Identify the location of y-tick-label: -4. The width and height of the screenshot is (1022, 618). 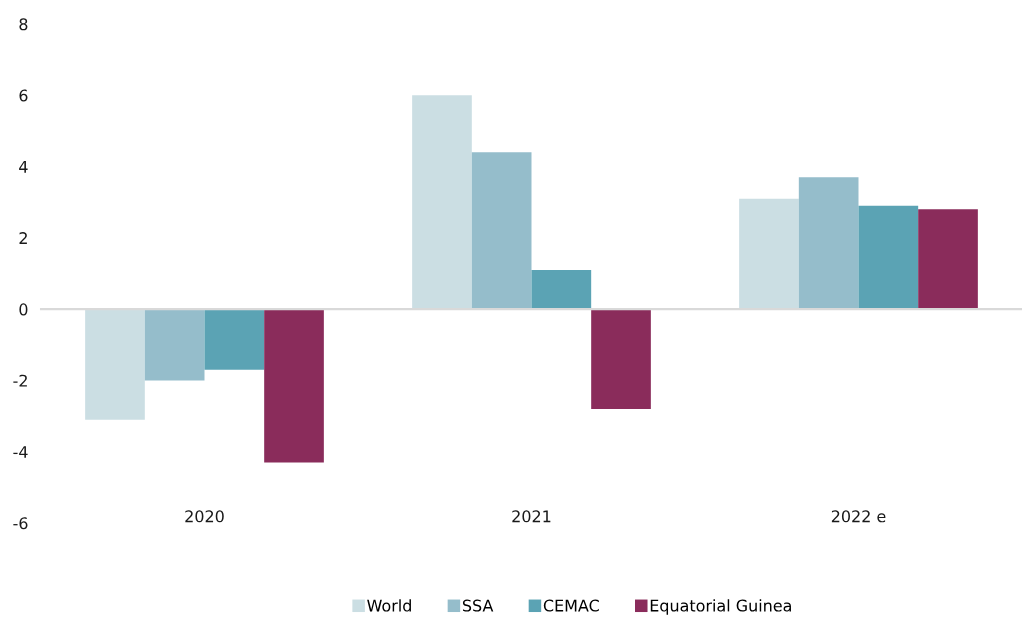
(20, 452).